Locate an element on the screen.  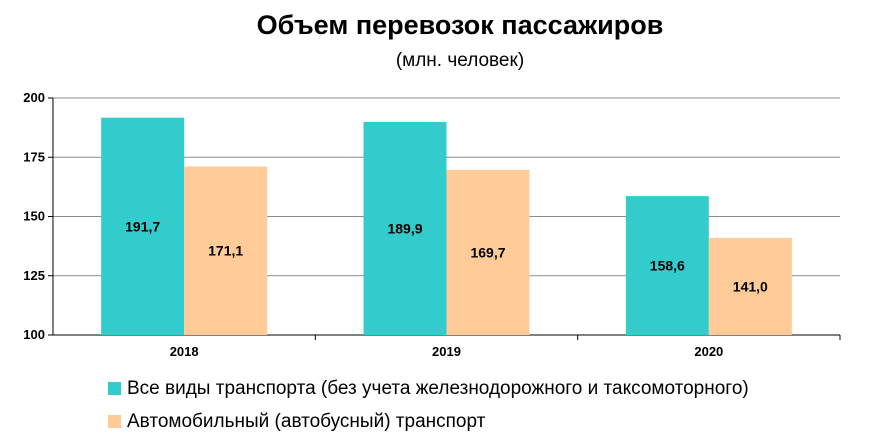
data-label: 171,1 is located at coordinates (225, 251).